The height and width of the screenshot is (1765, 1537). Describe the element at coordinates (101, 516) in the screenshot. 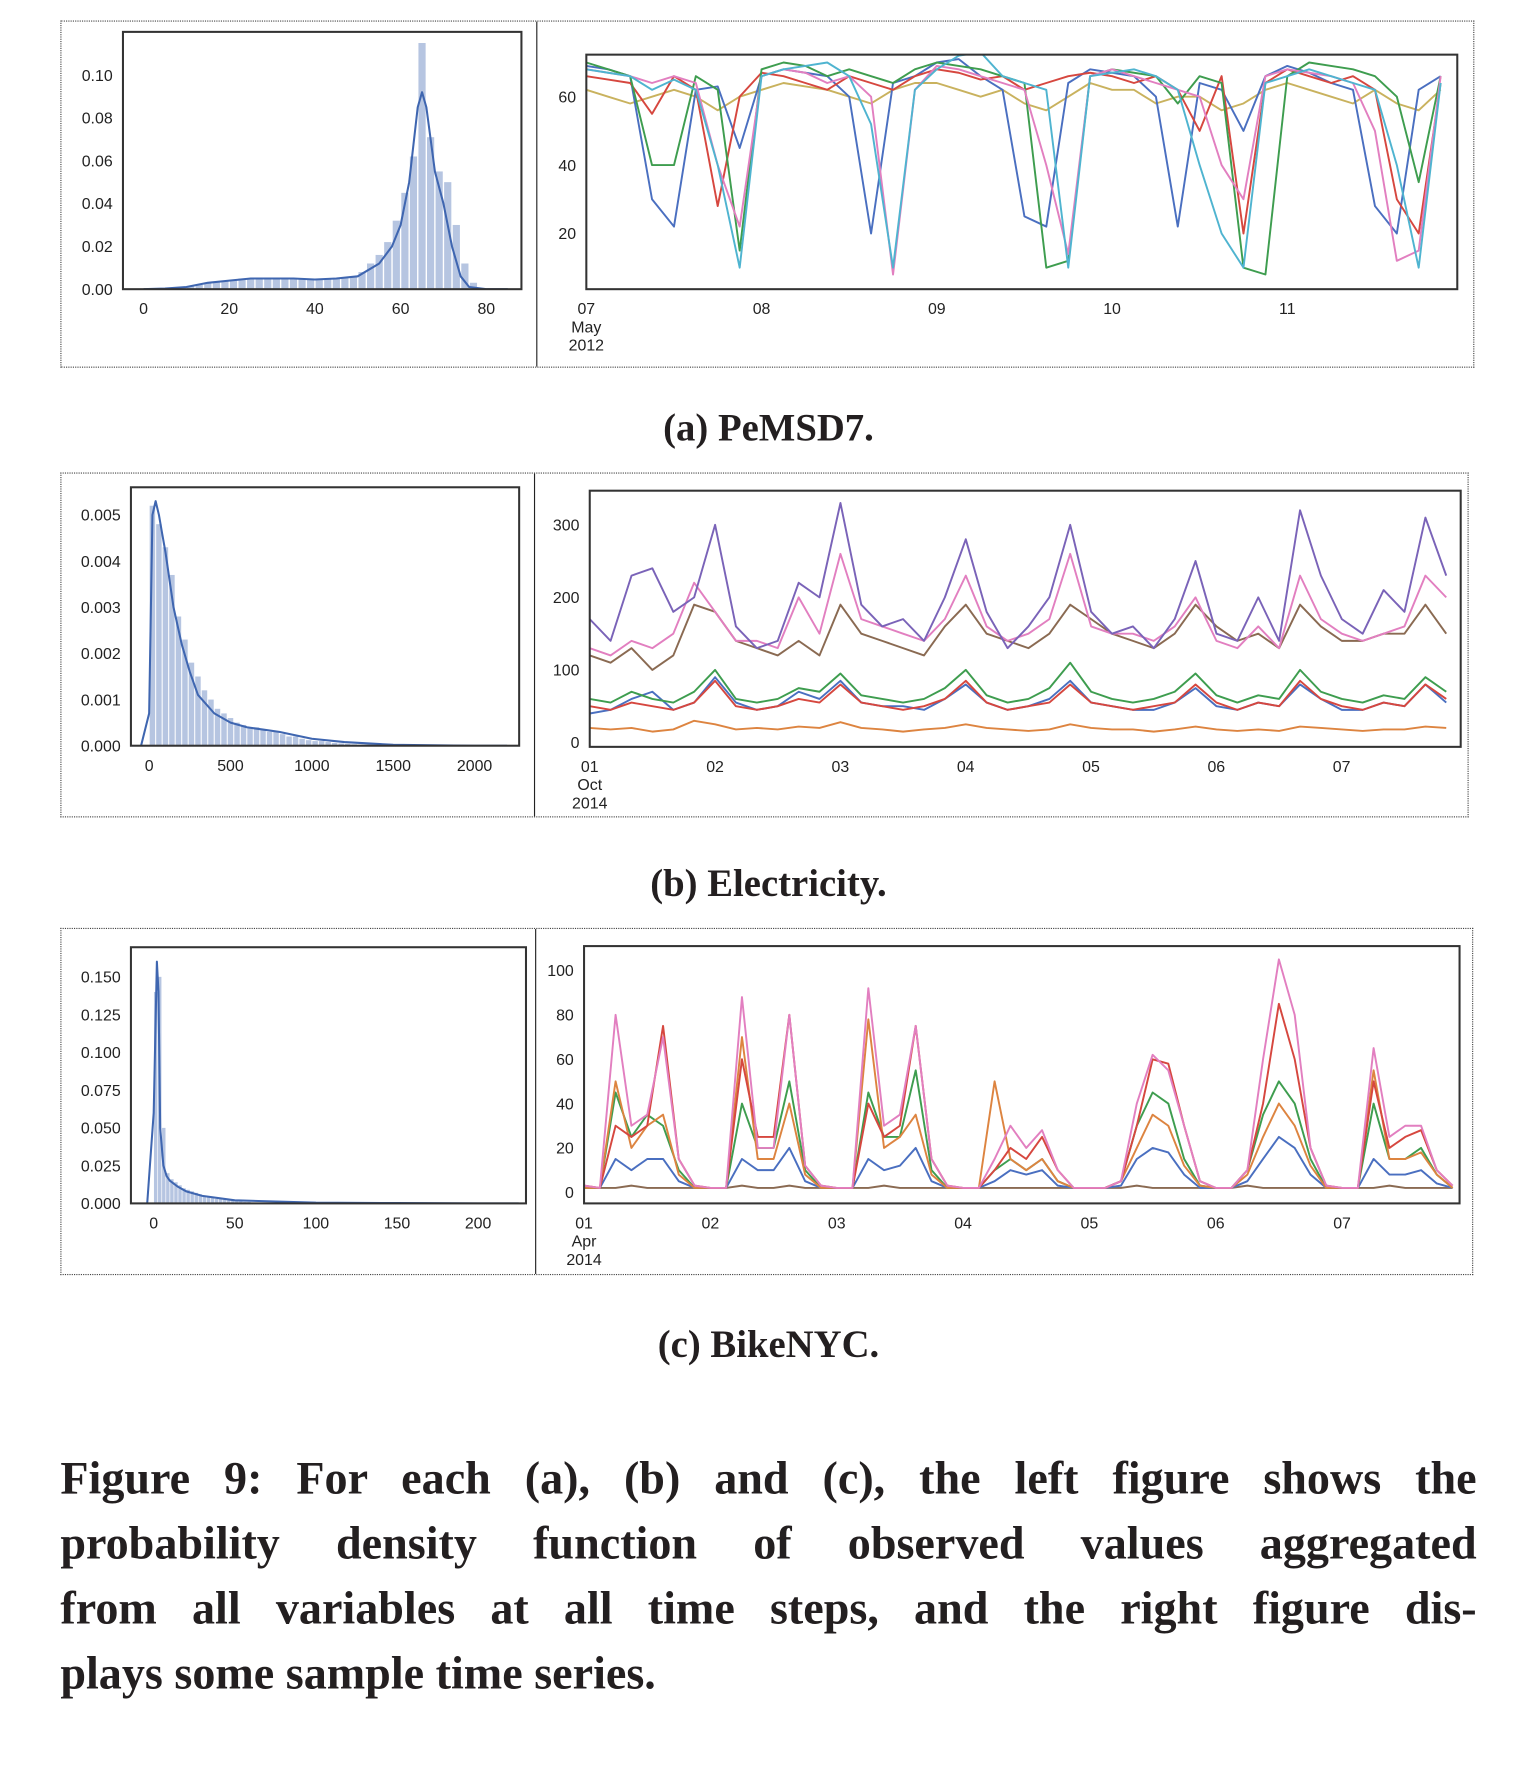

I see `y-tick-label: 0.005` at that location.